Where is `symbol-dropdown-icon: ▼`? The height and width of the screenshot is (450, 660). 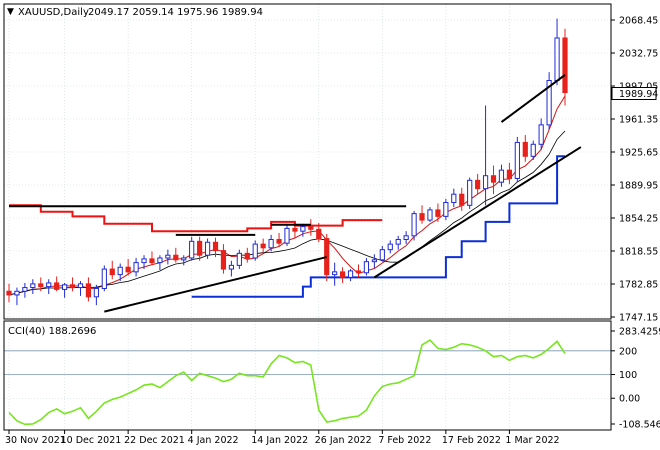
symbol-dropdown-icon: ▼ is located at coordinates (10, 12).